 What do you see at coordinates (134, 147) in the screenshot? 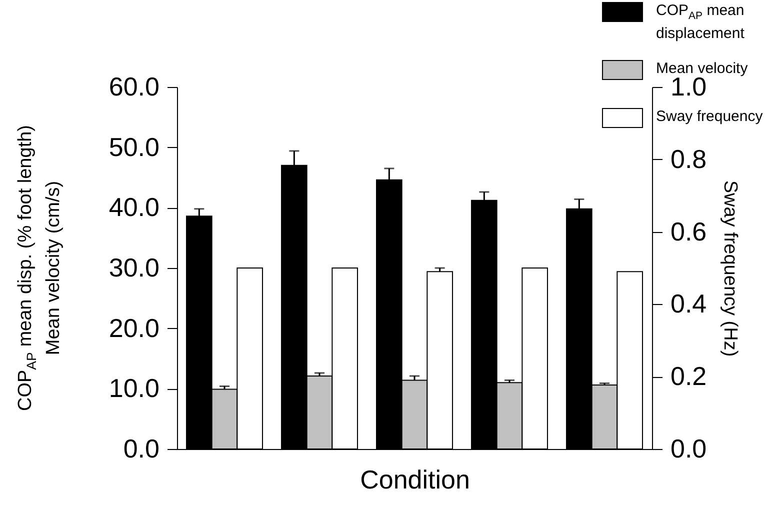
I see `y-tick-label: 50.0` at bounding box center [134, 147].